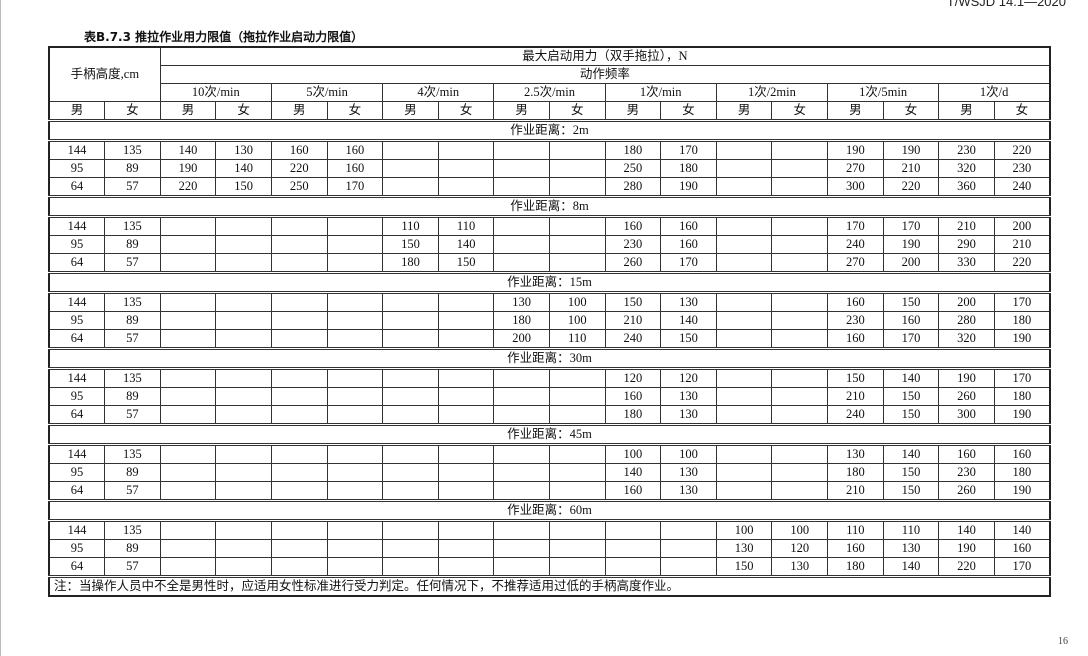 Image resolution: width=1088 pixels, height=656 pixels. Describe the element at coordinates (77, 491) in the screenshot. I see `table-cell: 64` at that location.